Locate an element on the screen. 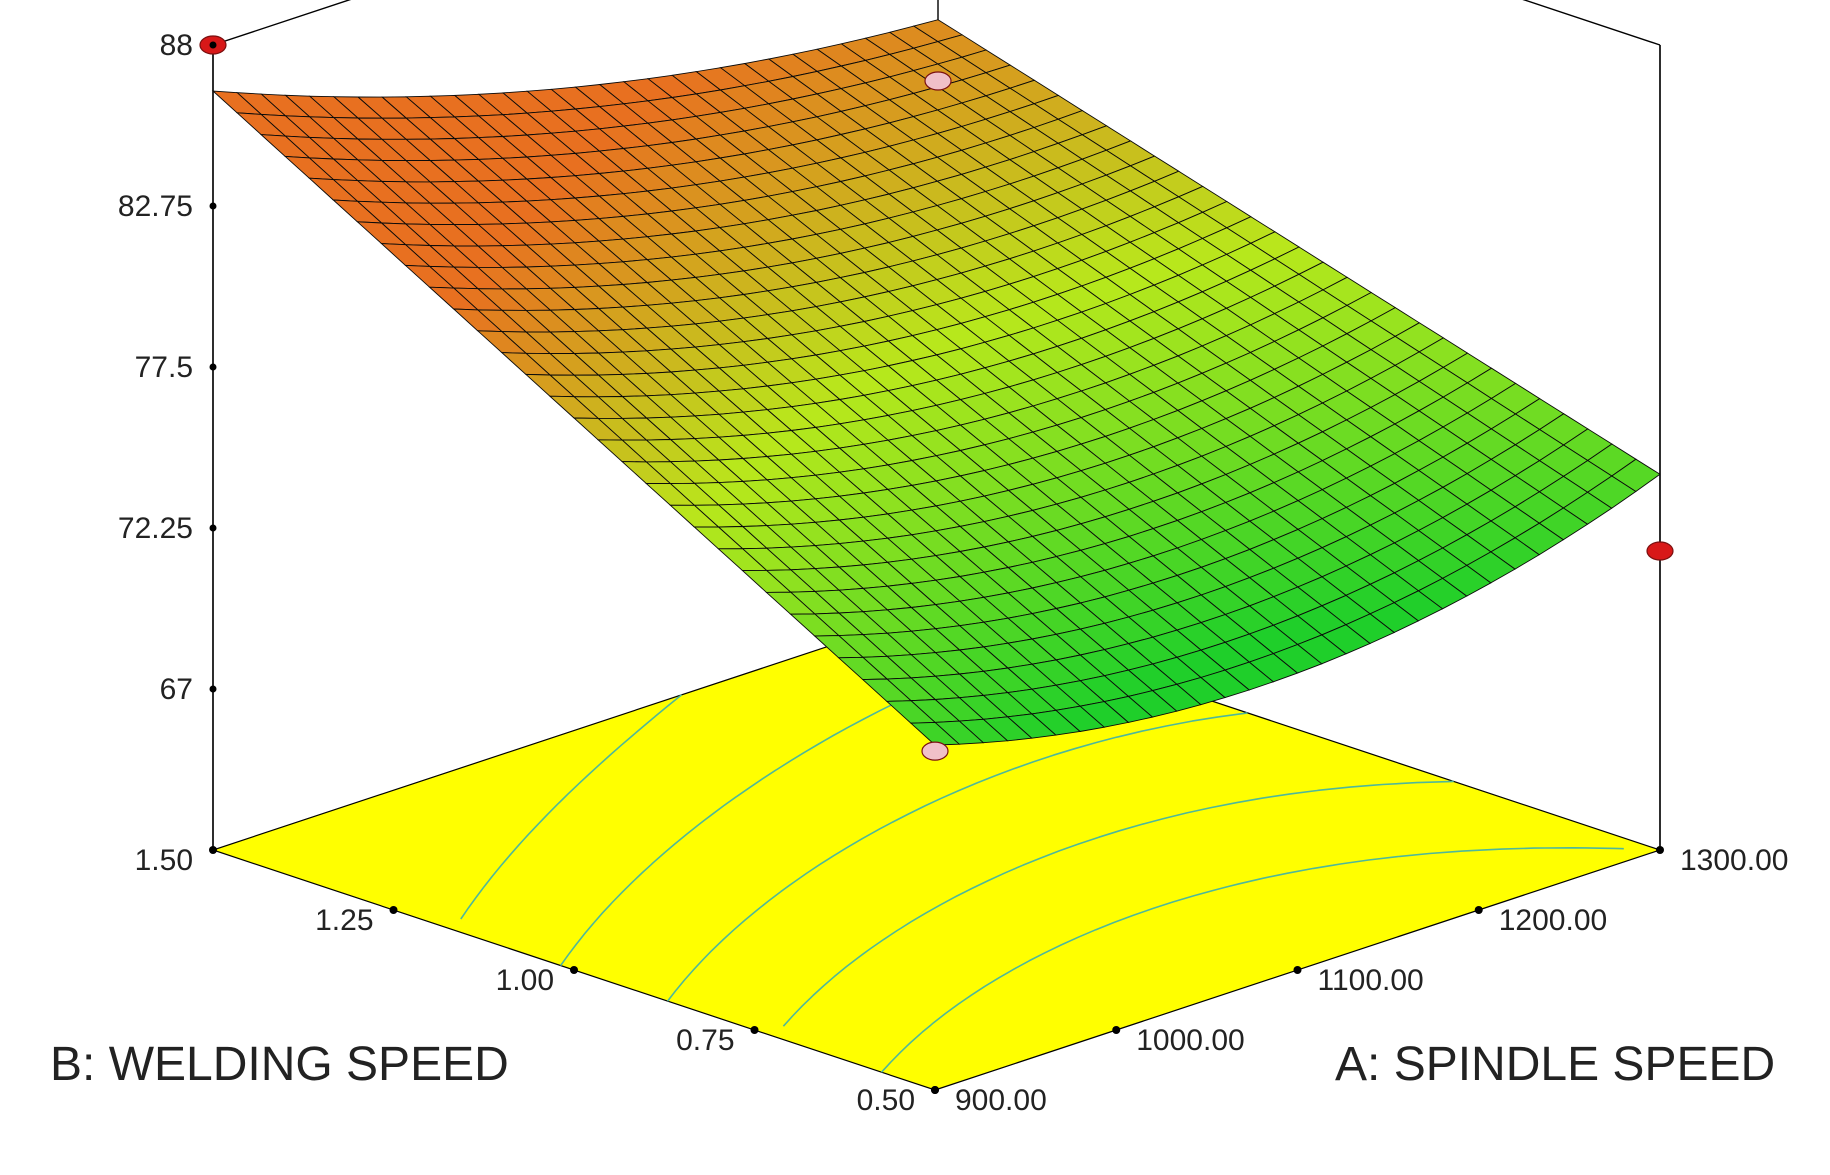  x-tick-label: 900.00 is located at coordinates (1001, 1100).